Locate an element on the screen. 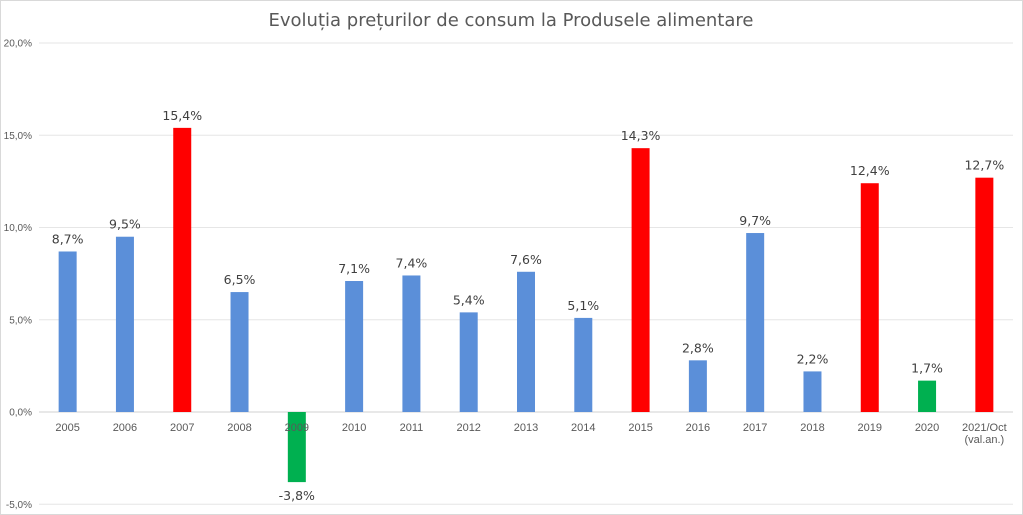 This screenshot has width=1023, height=515. y-axis: 20,0% 15,0% 10,0% 5,0% 0,0% -5,0% is located at coordinates (18, 275).